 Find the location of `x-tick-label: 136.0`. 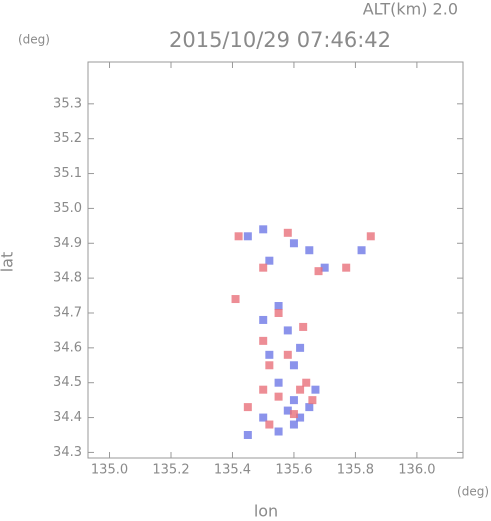

x-tick-label: 136.0 is located at coordinates (416, 470).